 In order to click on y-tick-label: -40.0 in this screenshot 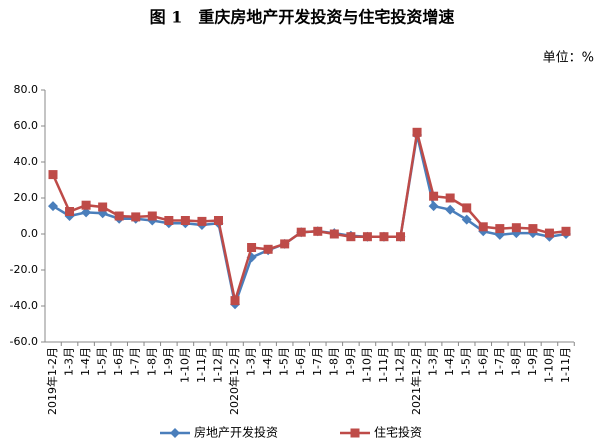, I will do `click(24, 305)`.